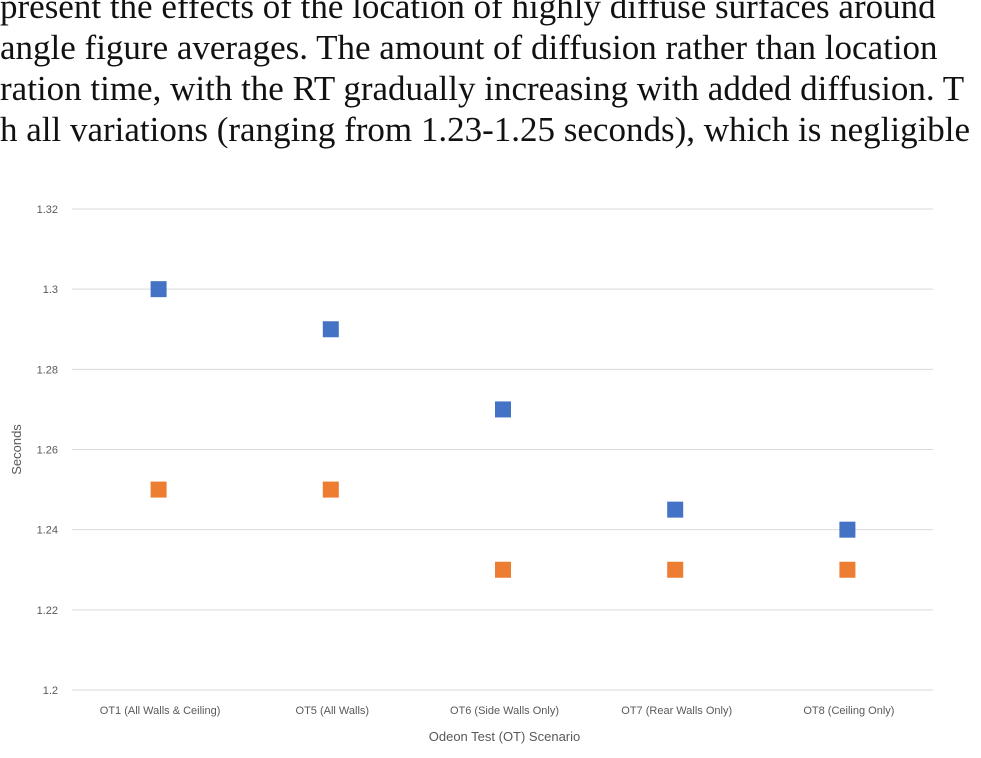 Image resolution: width=981 pixels, height=758 pixels. I want to click on x-tick-label: OT8 (Ceiling Only), so click(848, 711).